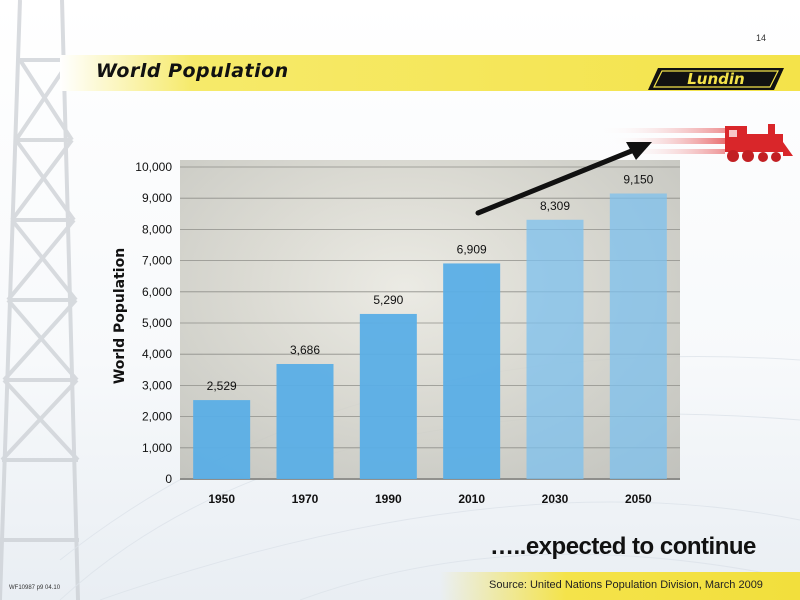 The height and width of the screenshot is (600, 800). I want to click on lundin-logo: Lundin, so click(716, 79).